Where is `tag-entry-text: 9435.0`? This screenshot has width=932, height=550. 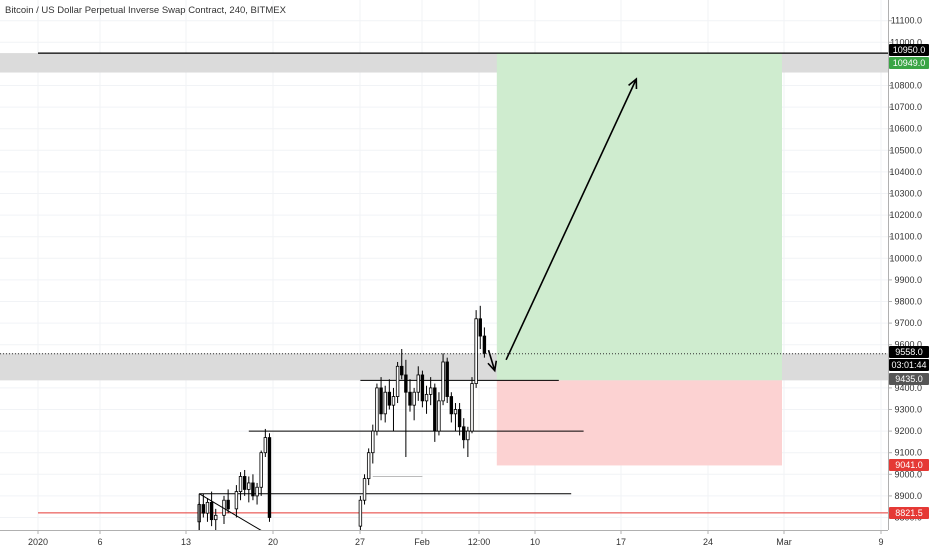 tag-entry-text: 9435.0 is located at coordinates (909, 379).